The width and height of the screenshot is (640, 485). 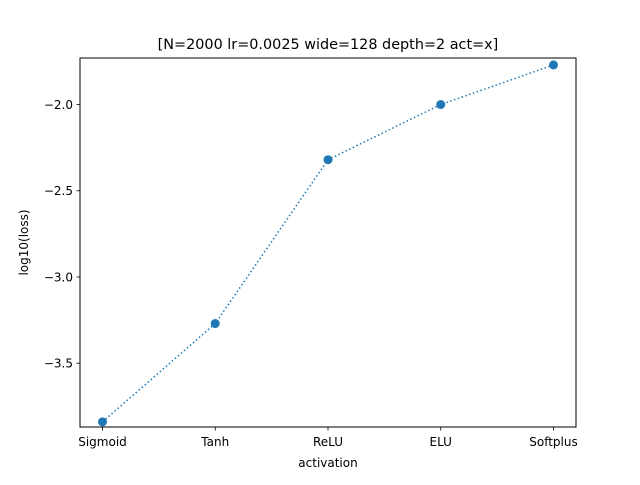 I want to click on y-tick-label: −3.5, so click(x=58, y=364).